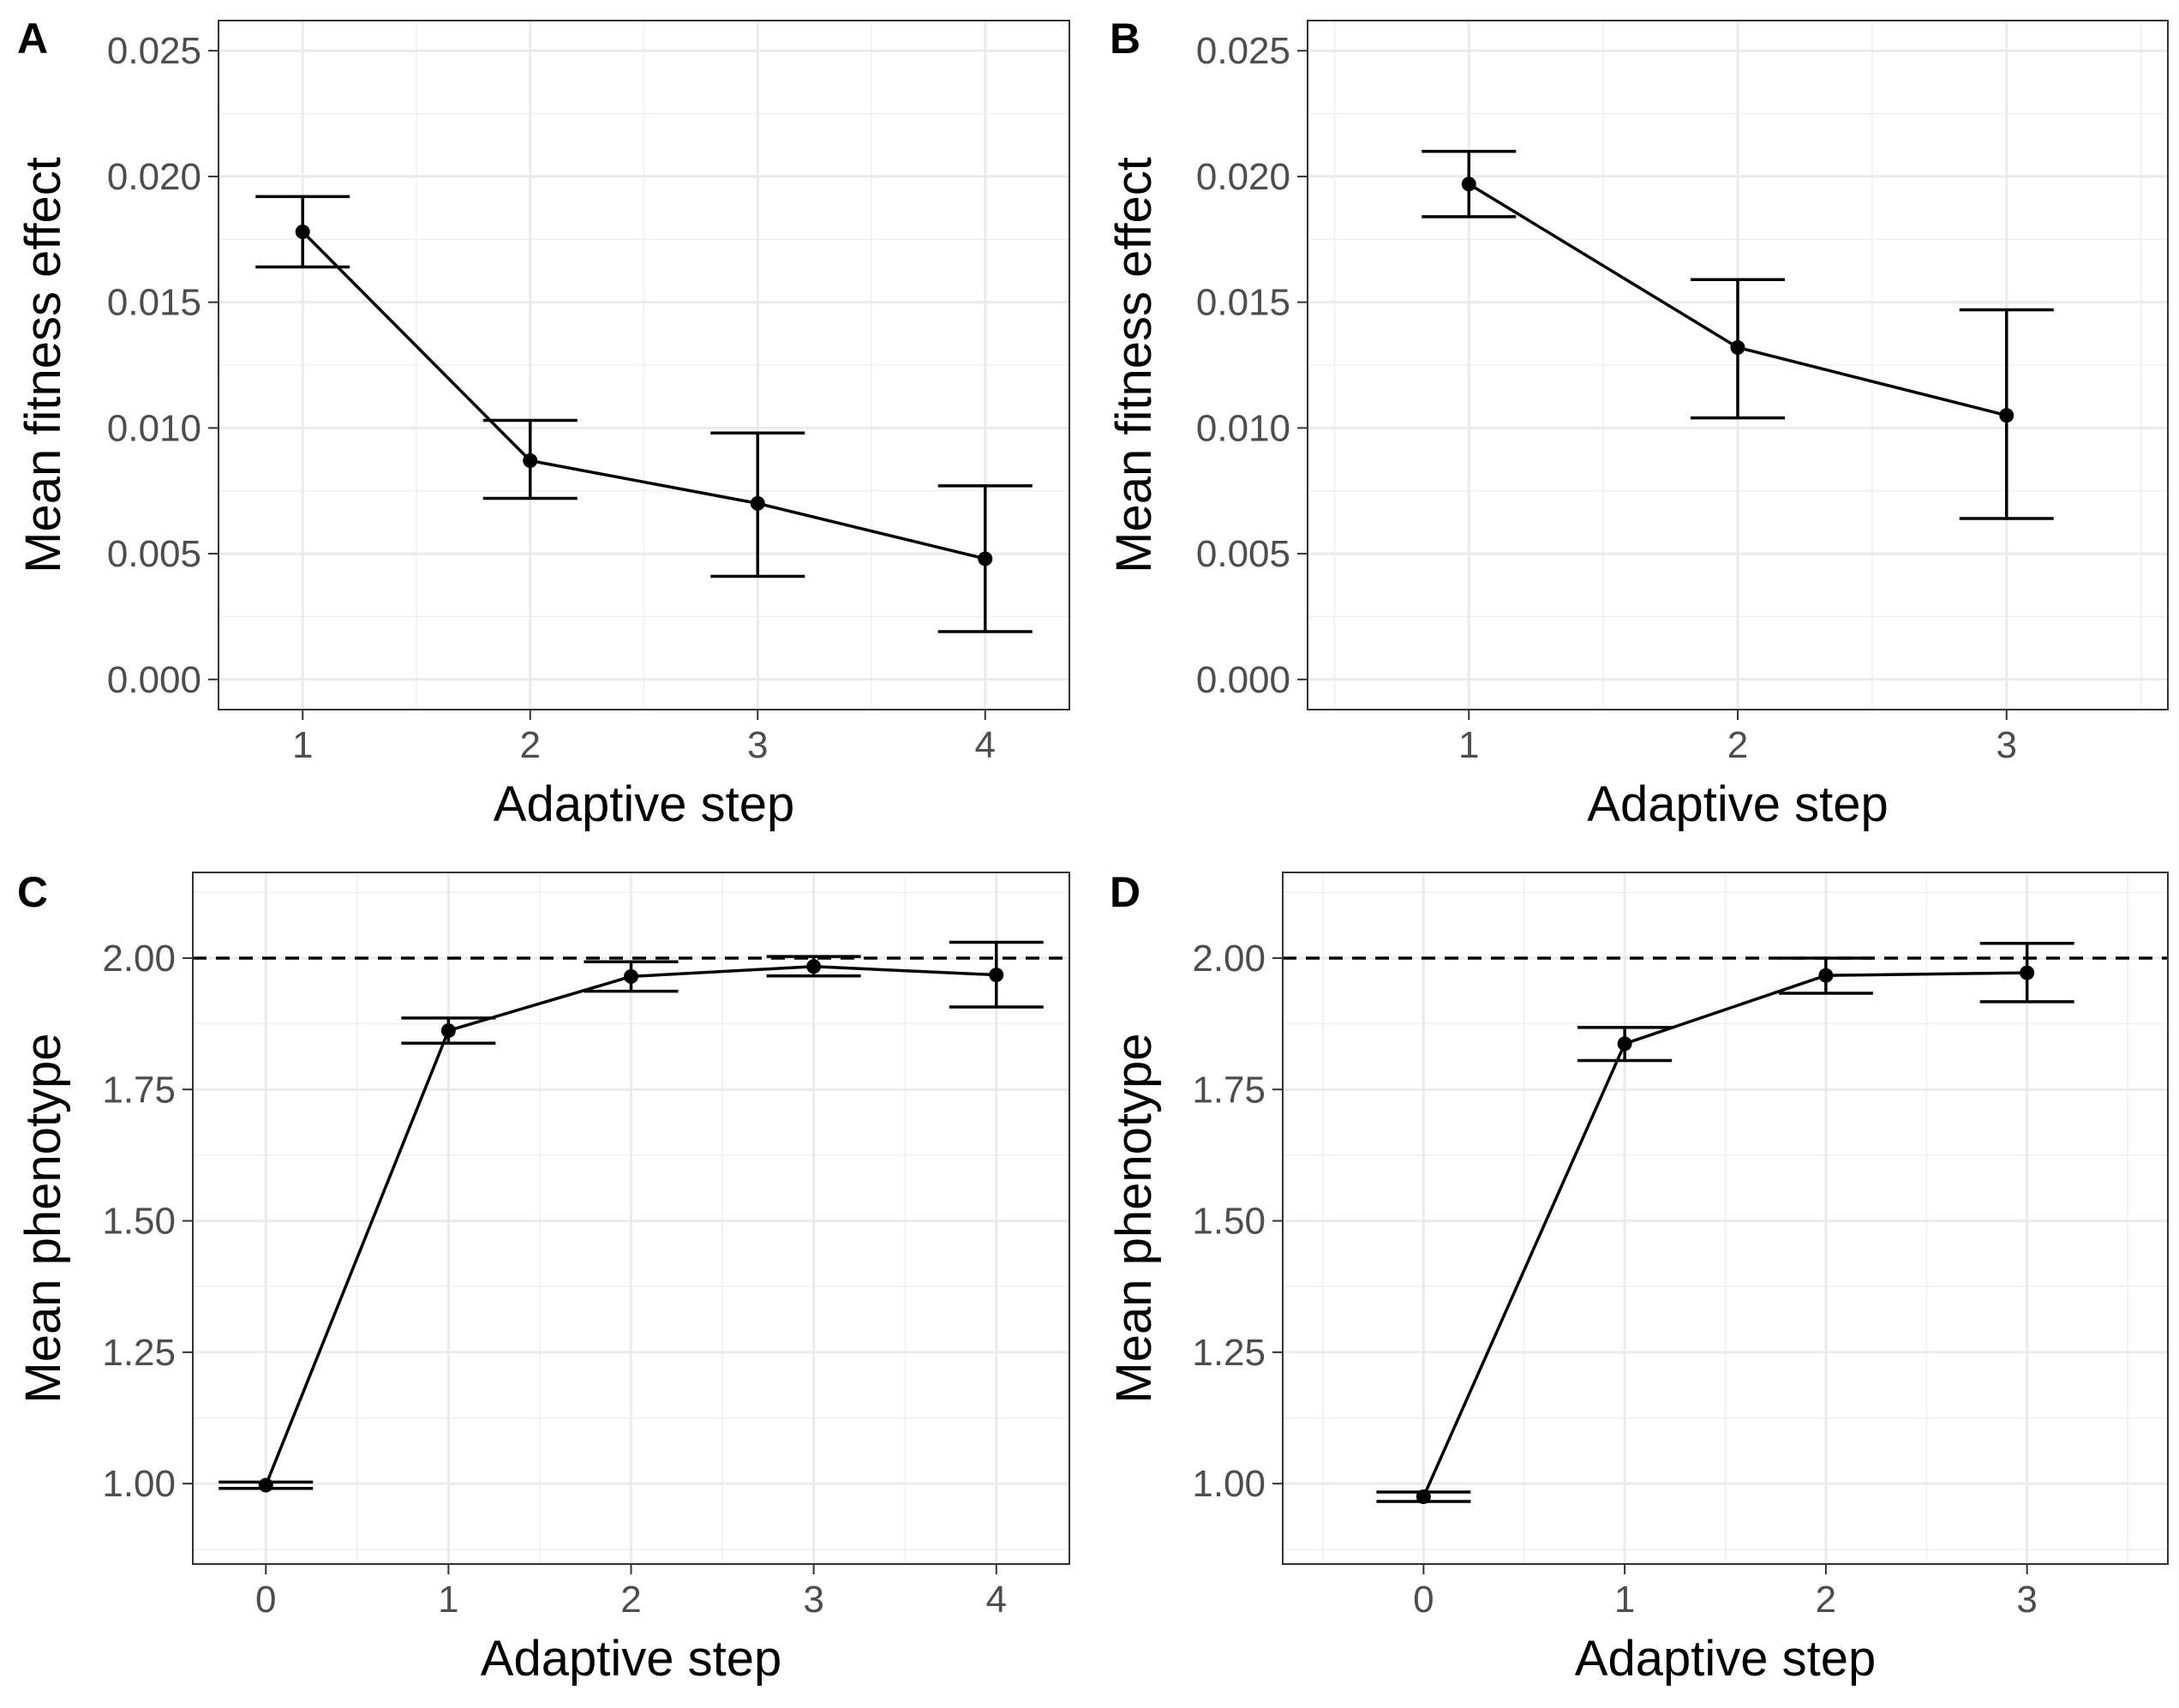 This screenshot has width=2179, height=1708. Describe the element at coordinates (1125, 892) in the screenshot. I see `panel-letter: D` at that location.